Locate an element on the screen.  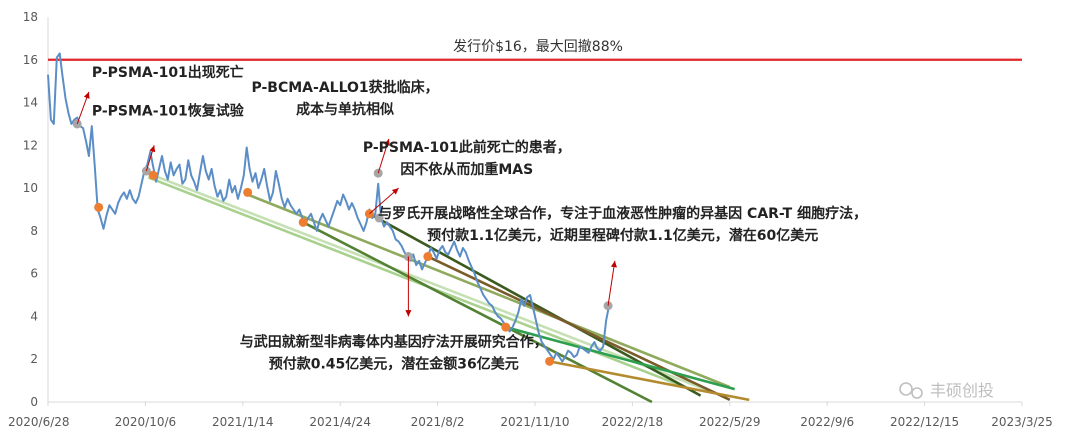
watermark-text: 丰硕创投 is located at coordinates (962, 390).